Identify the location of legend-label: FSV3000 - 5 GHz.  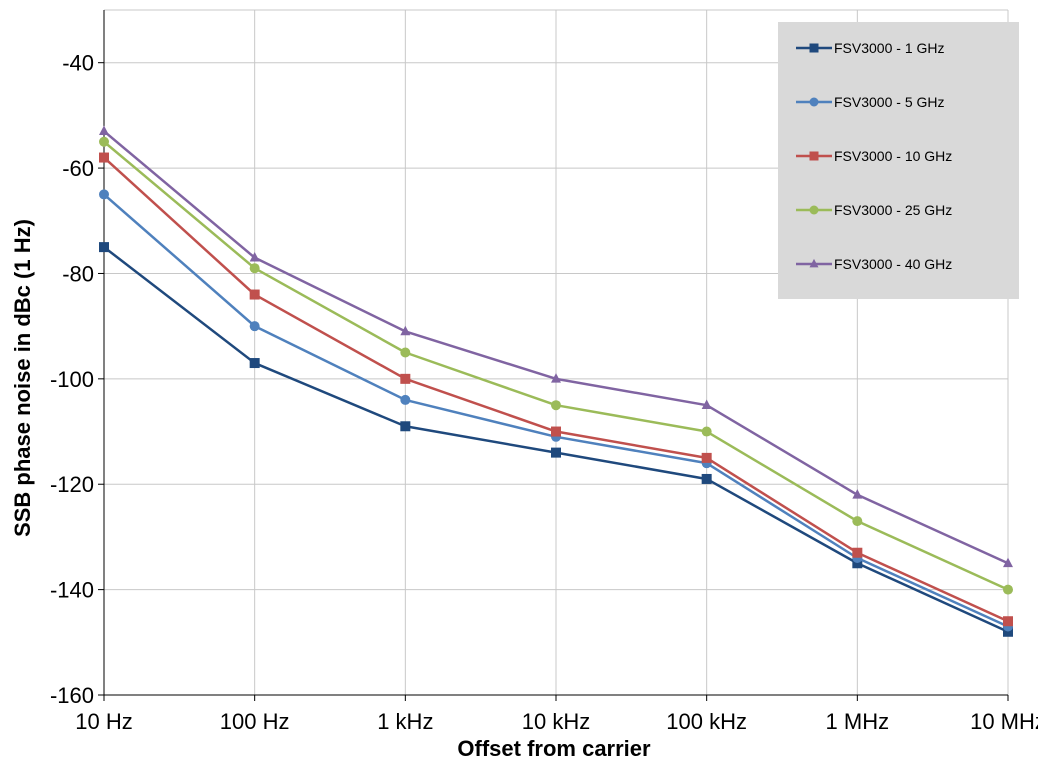
(889, 102).